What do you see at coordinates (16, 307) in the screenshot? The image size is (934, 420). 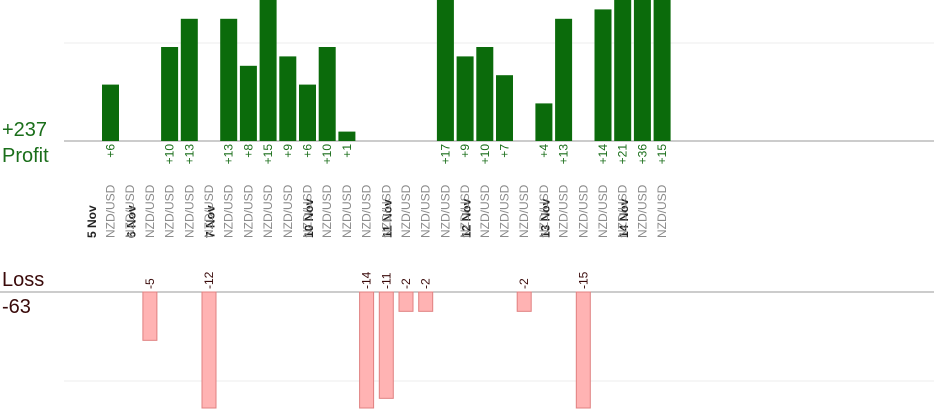 I see `loss-total: -63` at bounding box center [16, 307].